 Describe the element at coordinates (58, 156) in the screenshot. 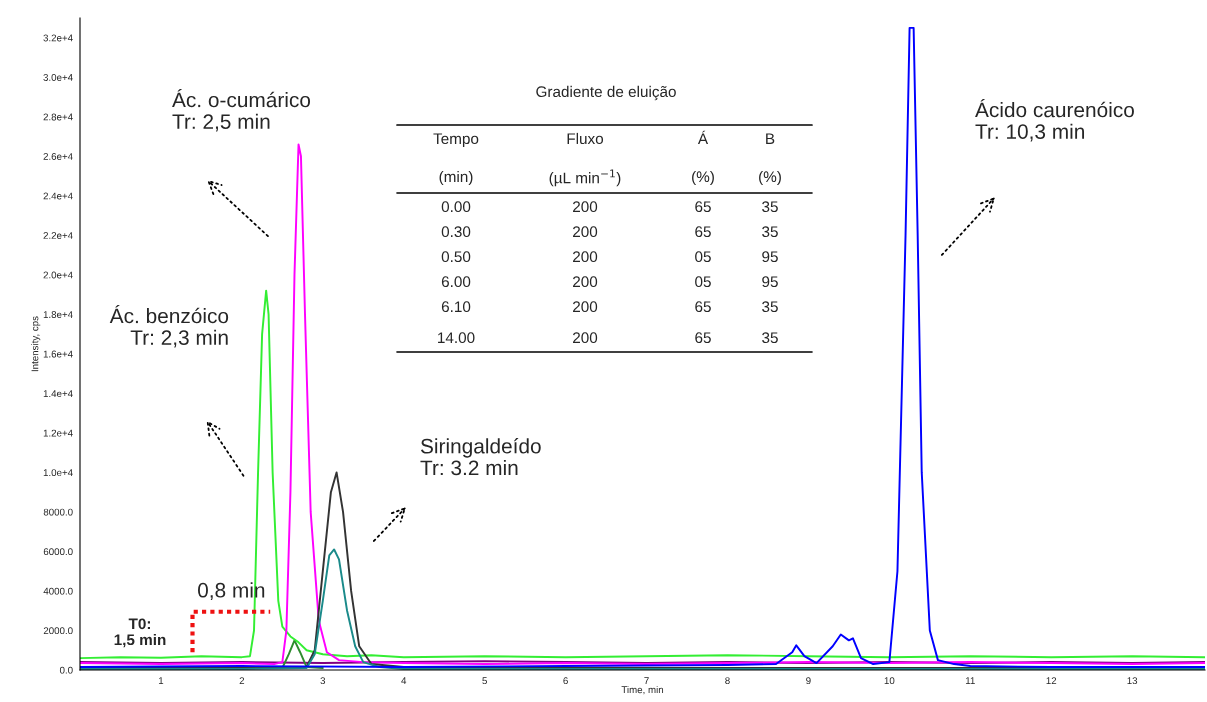

I see `y-tick-label: 2.6e+4` at that location.